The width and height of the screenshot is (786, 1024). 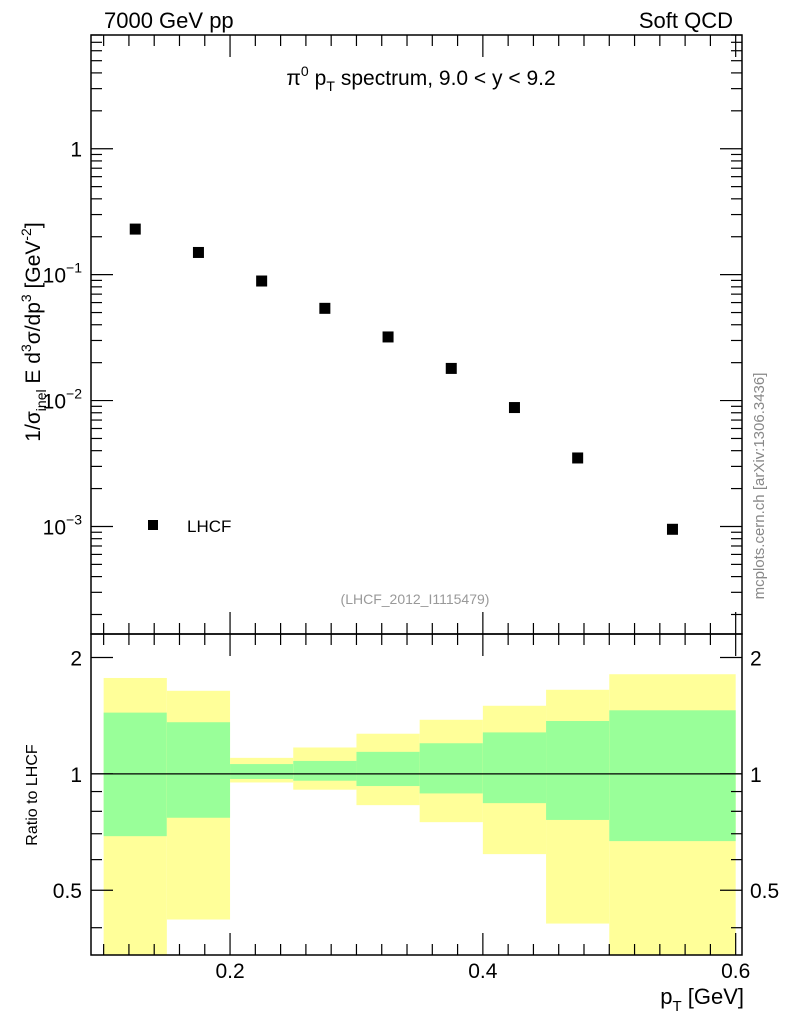 I want to click on ratio-x-tick-label: 0.6, so click(x=735, y=971).